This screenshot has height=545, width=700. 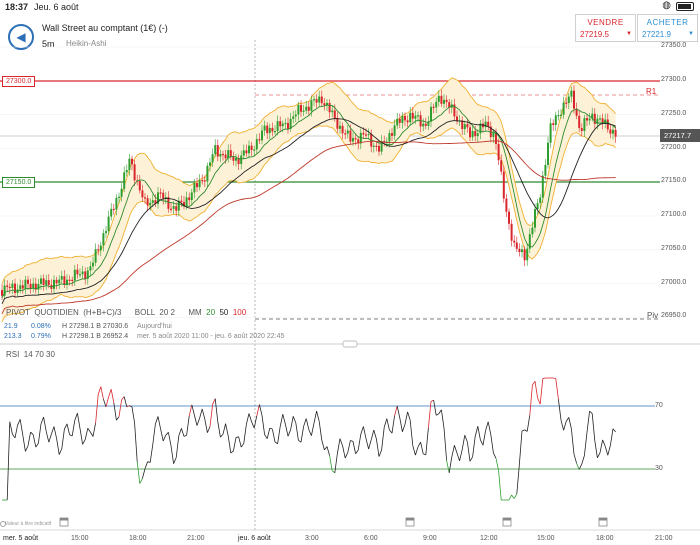 What do you see at coordinates (667, 22) in the screenshot?
I see `buy-label: ACHETER` at bounding box center [667, 22].